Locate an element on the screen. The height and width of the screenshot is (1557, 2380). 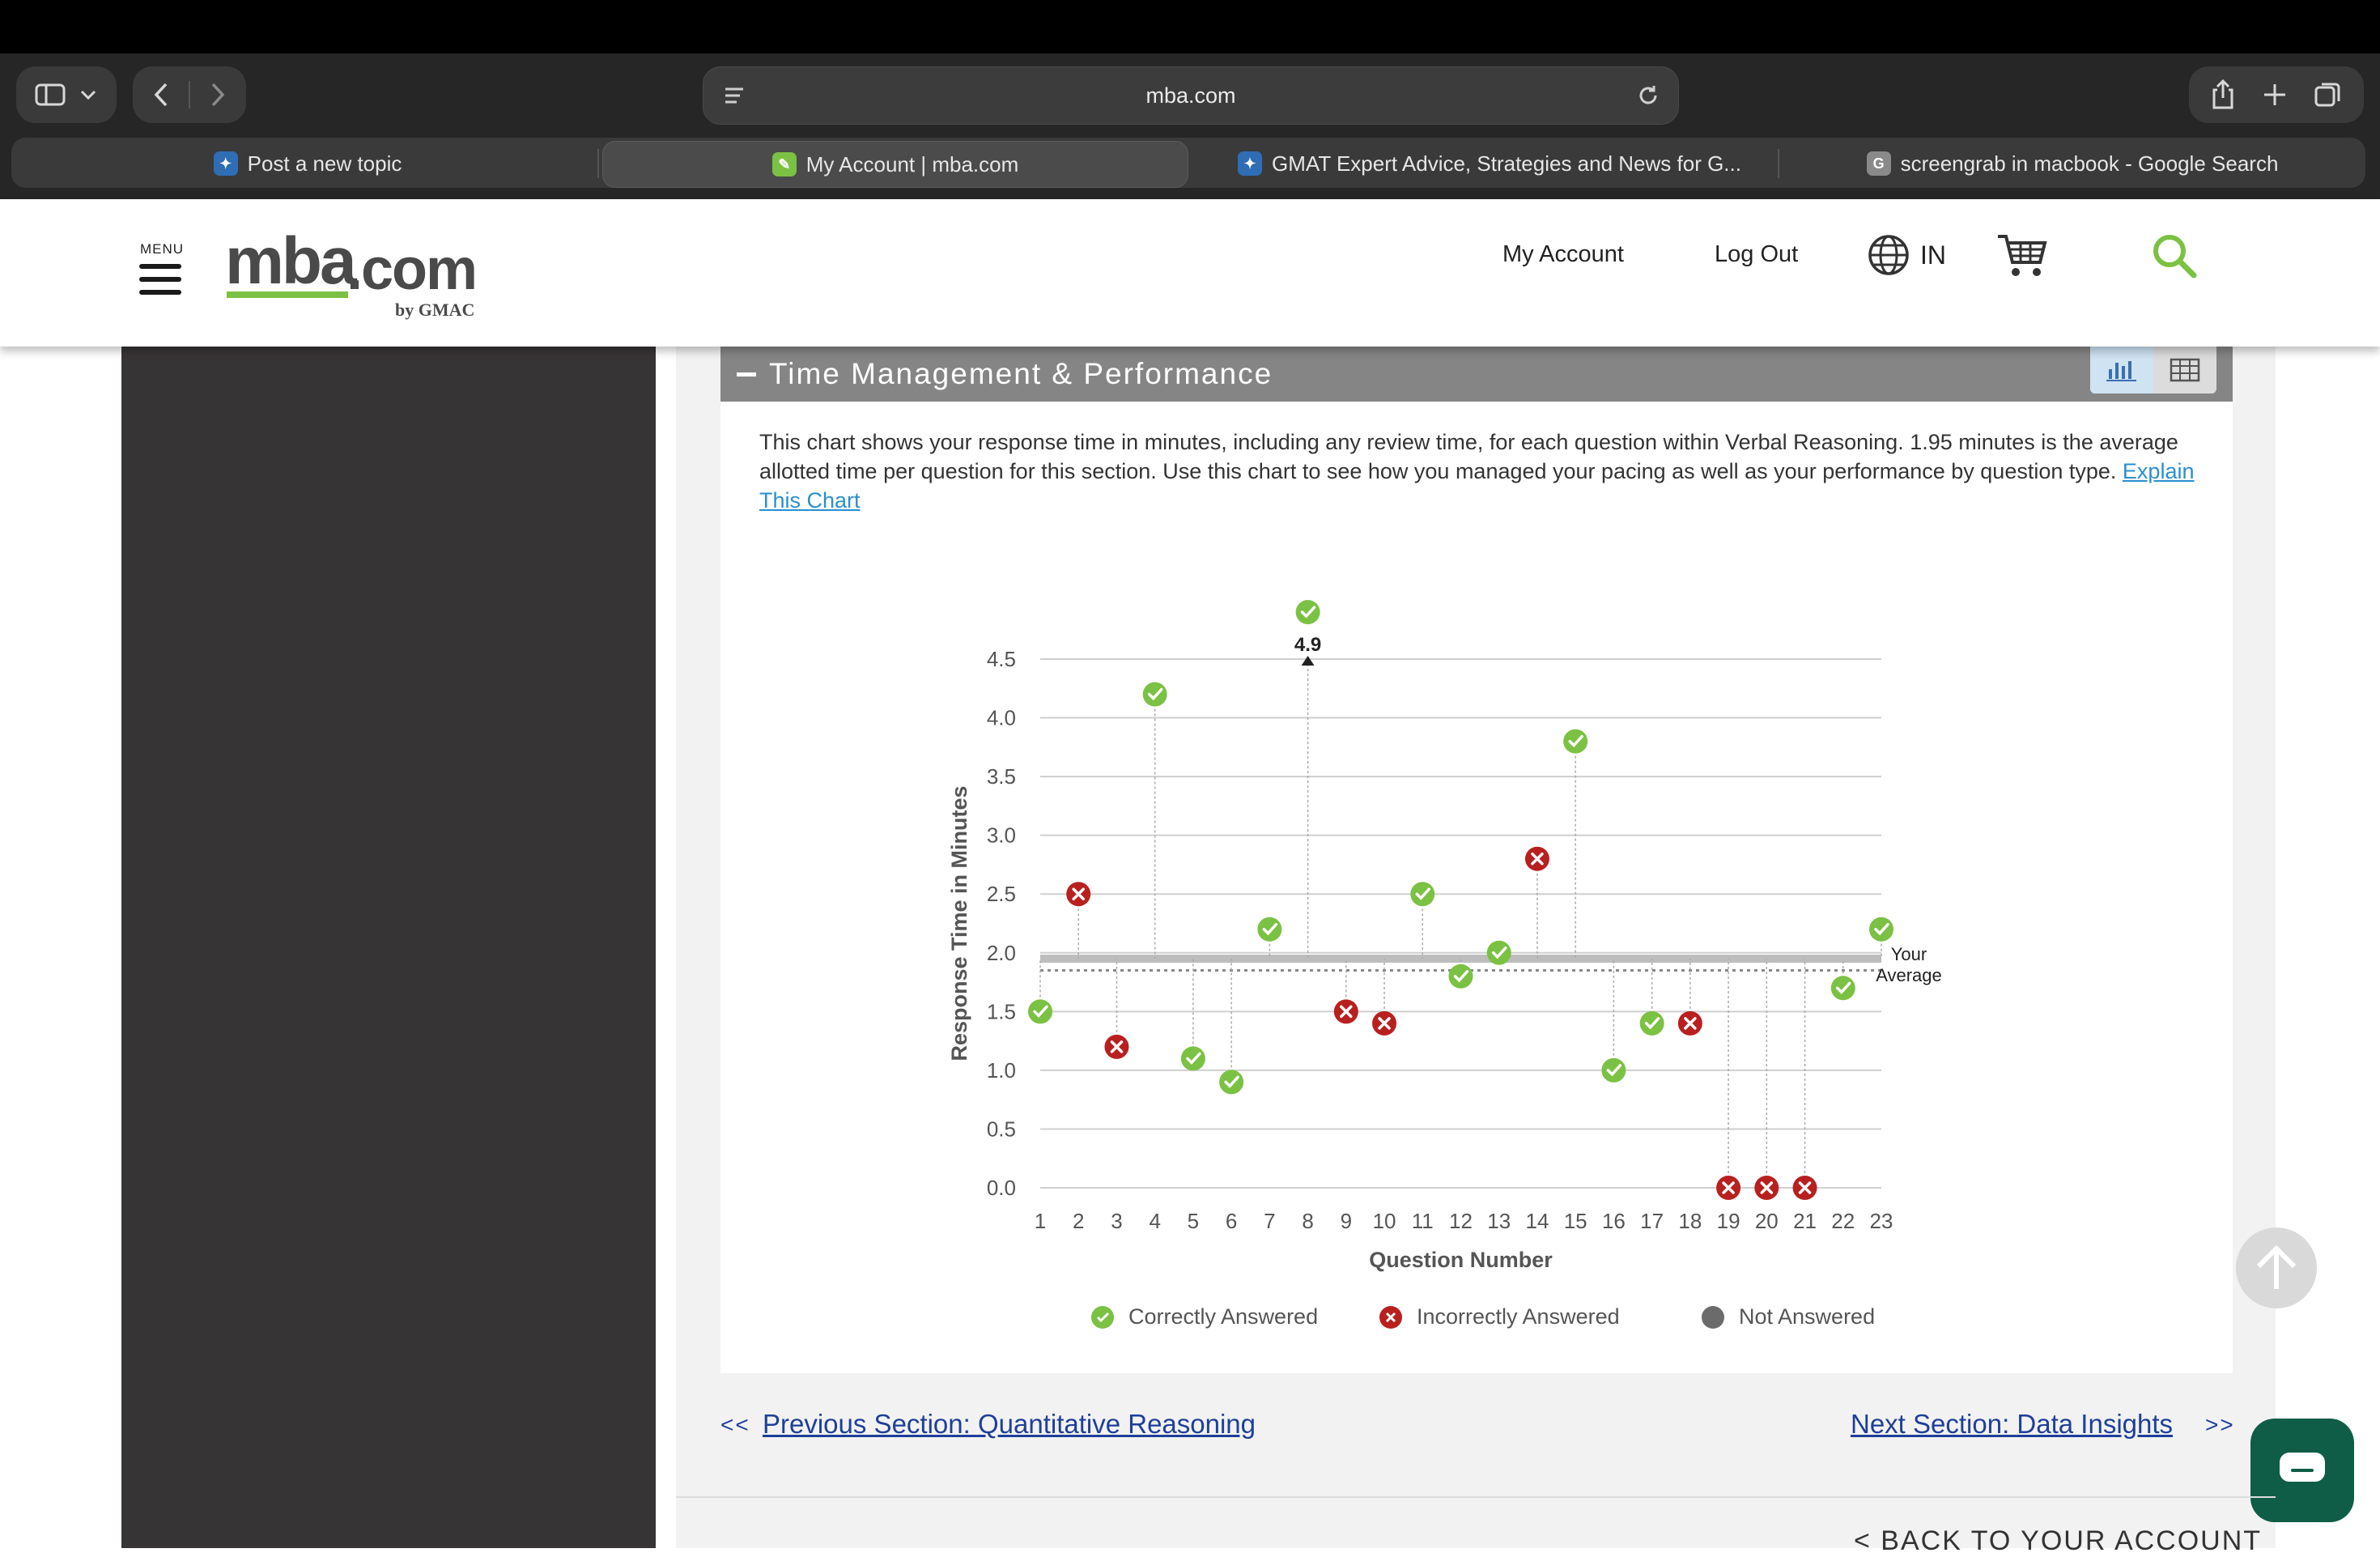
chart-view-button is located at coordinates (2122, 370).